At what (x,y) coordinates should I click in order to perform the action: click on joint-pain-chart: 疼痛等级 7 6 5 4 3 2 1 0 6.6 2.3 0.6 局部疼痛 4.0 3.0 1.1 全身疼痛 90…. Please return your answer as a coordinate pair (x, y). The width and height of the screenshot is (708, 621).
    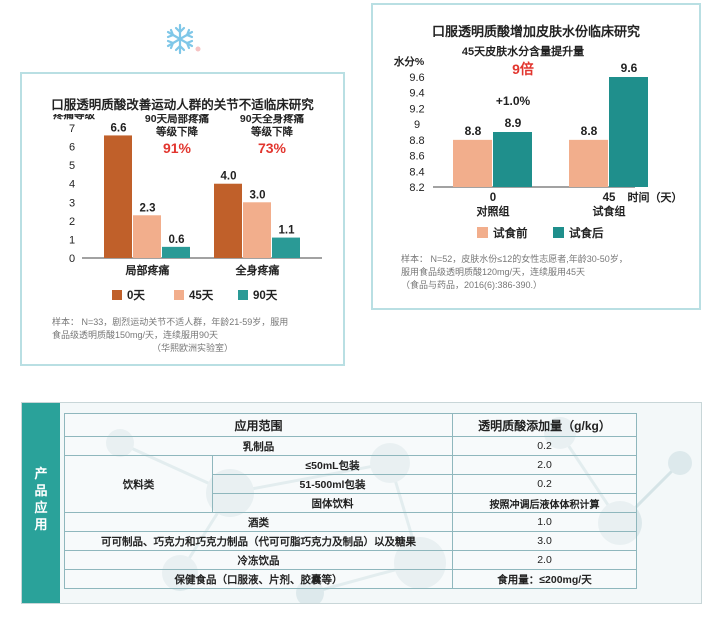
    Looking at the image, I should click on (187, 208).